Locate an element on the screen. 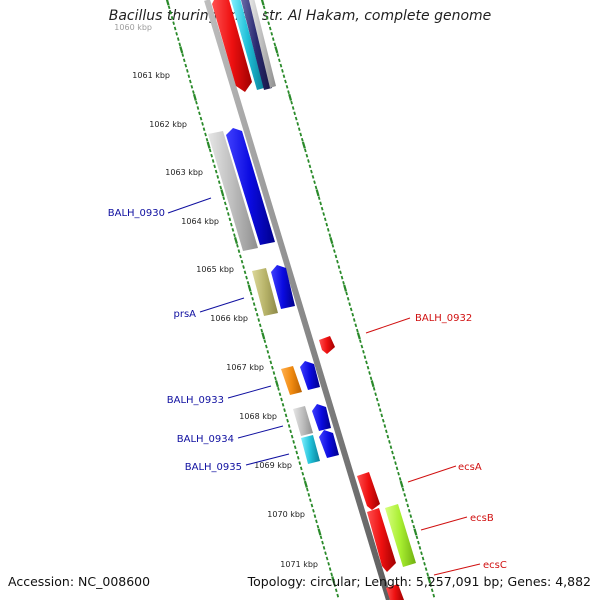 The image size is (600, 600). gene-feature-navy is located at coordinates (256, 45).